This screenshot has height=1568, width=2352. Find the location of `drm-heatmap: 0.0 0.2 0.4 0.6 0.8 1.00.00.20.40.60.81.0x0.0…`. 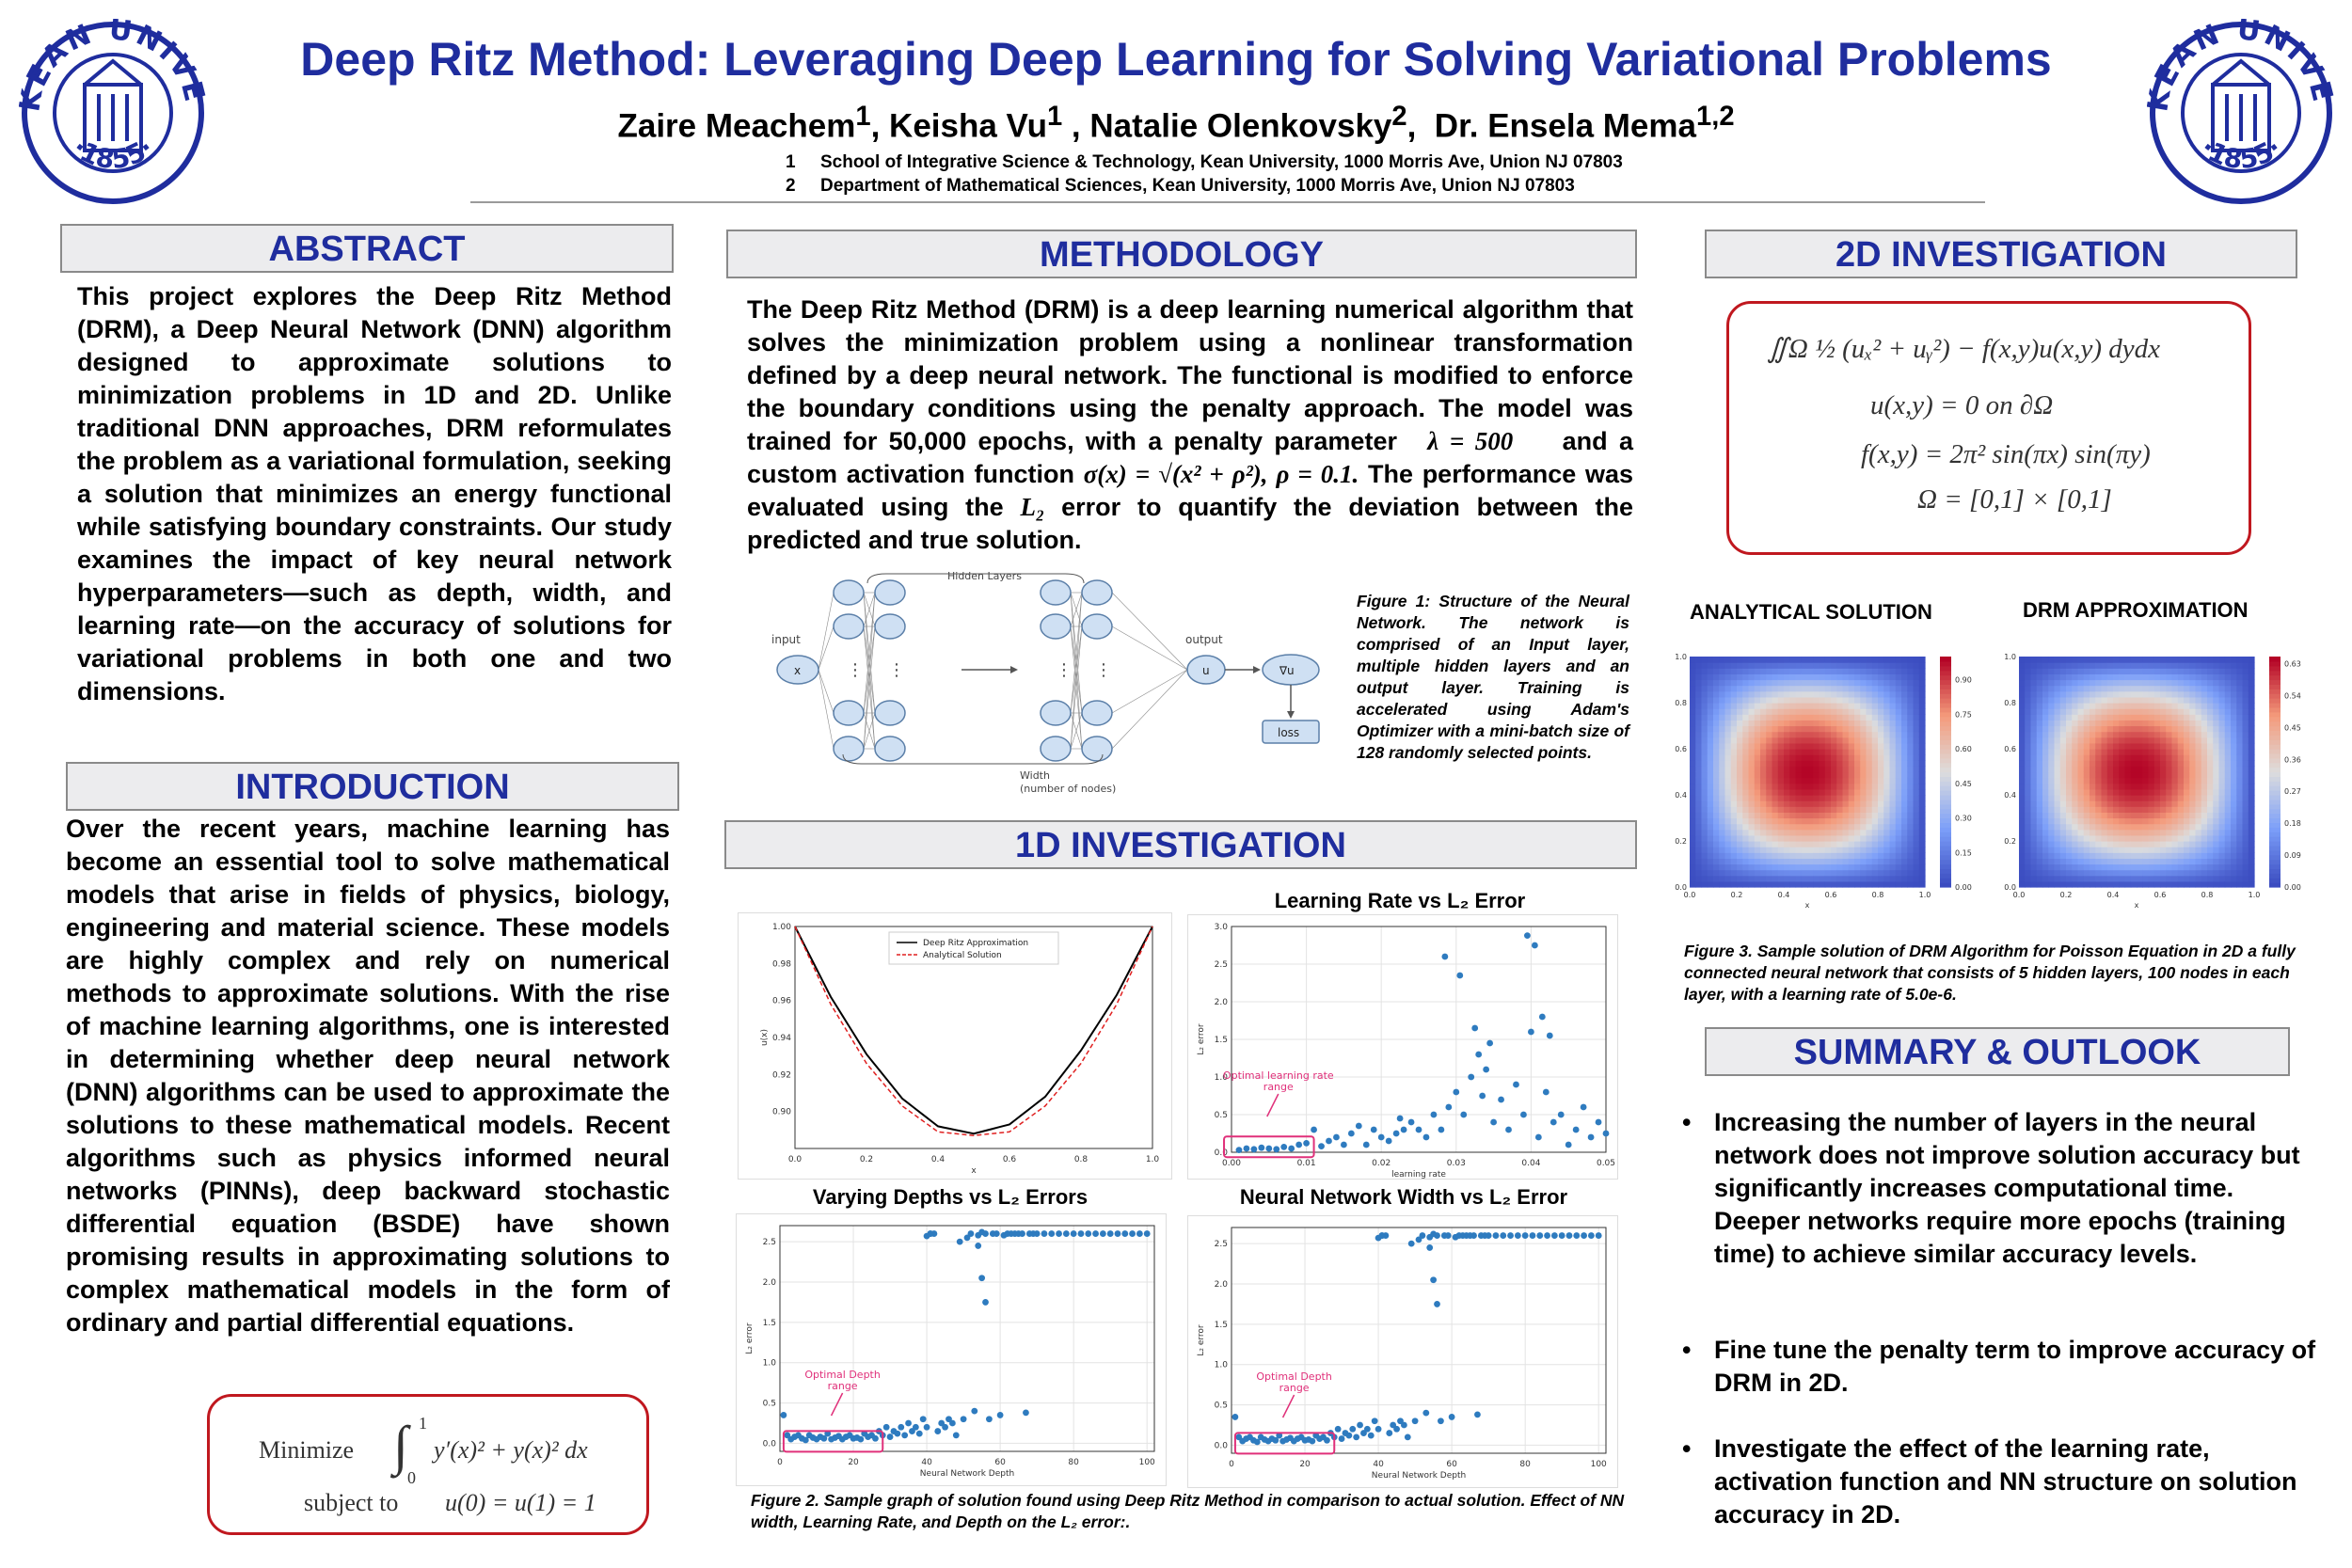

drm-heatmap: 0.0 0.2 0.4 0.6 0.8 1.00.00.20.40.60.81.0x0.0… is located at coordinates (2152, 781).